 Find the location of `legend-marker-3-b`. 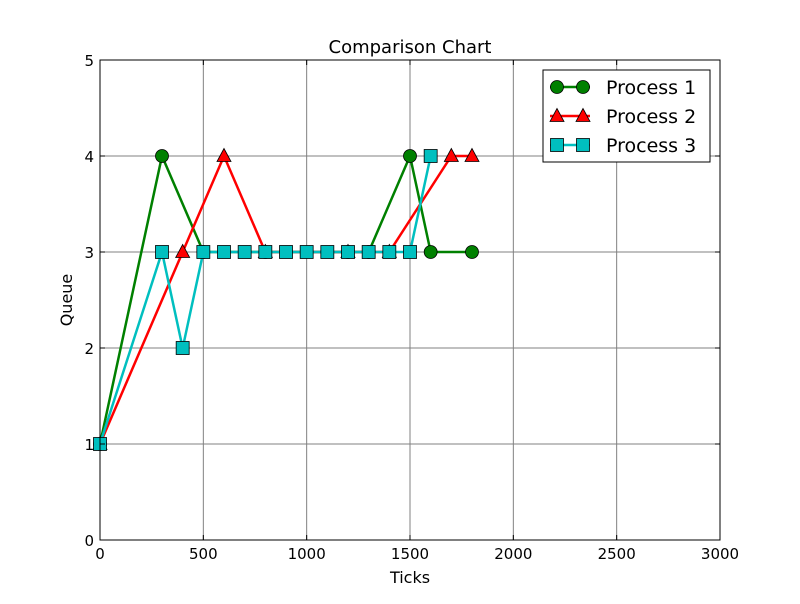

legend-marker-3-b is located at coordinates (583, 145).